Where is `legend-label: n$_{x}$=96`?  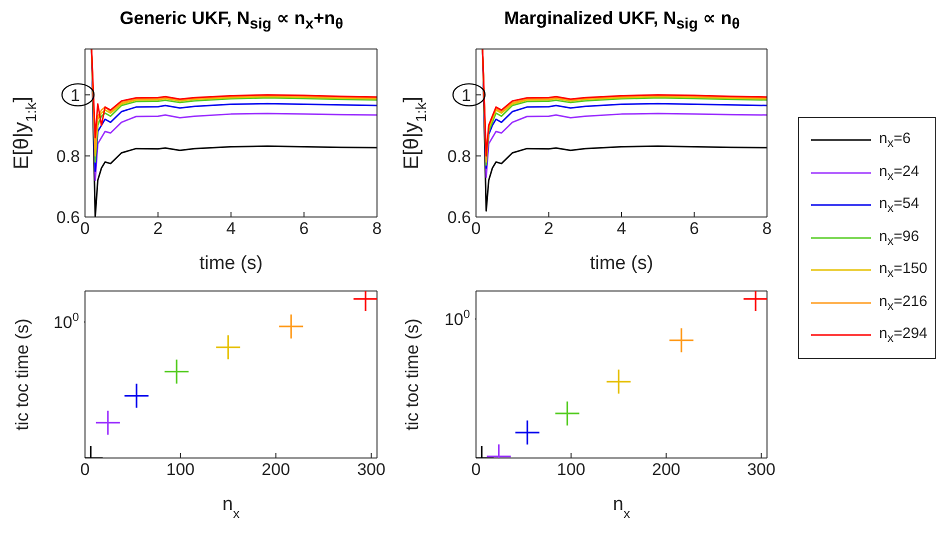 legend-label: n$_{x}$=96 is located at coordinates (899, 238).